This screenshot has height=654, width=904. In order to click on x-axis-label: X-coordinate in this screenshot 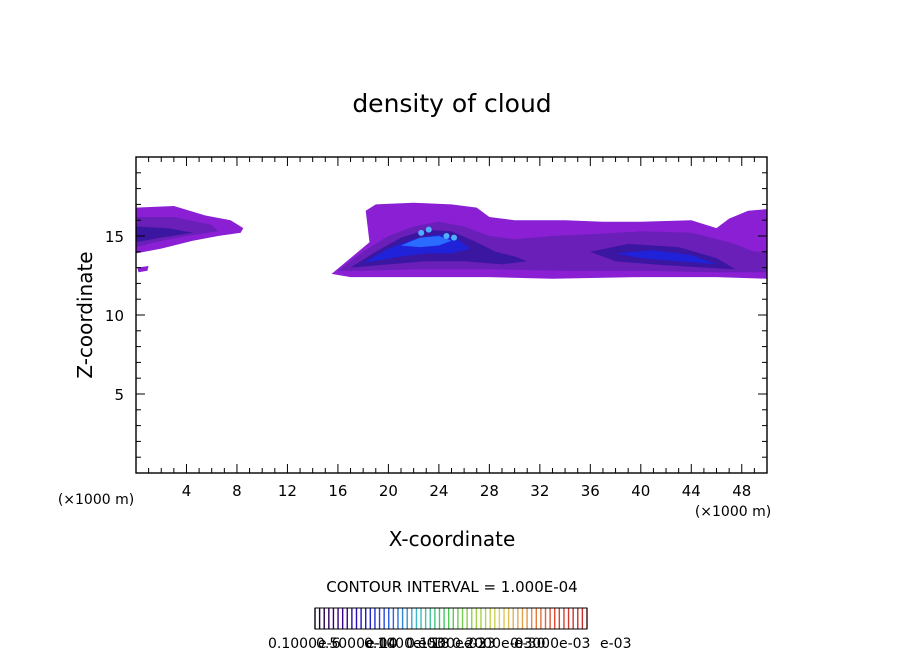, I will do `click(452, 539)`.